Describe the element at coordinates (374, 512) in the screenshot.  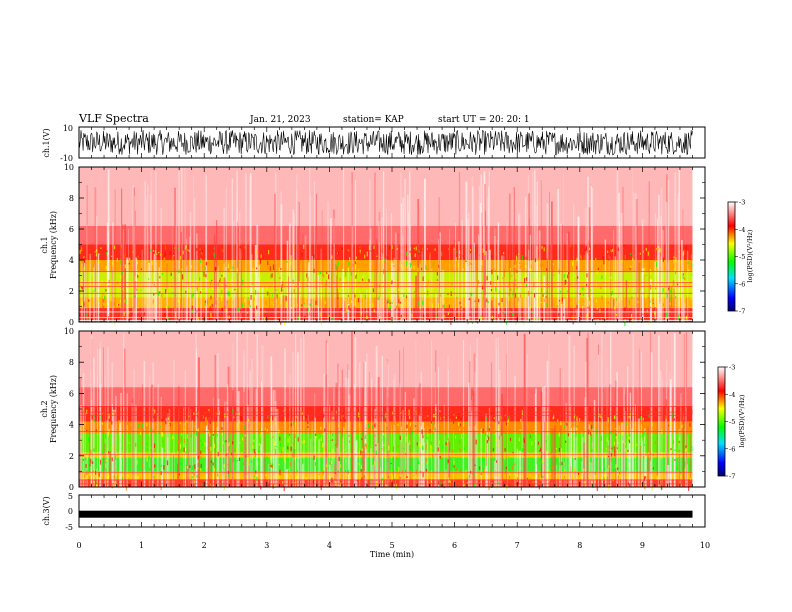
I see `ch3-waveform-panel: 5 0 -5 ch.3(V)` at that location.